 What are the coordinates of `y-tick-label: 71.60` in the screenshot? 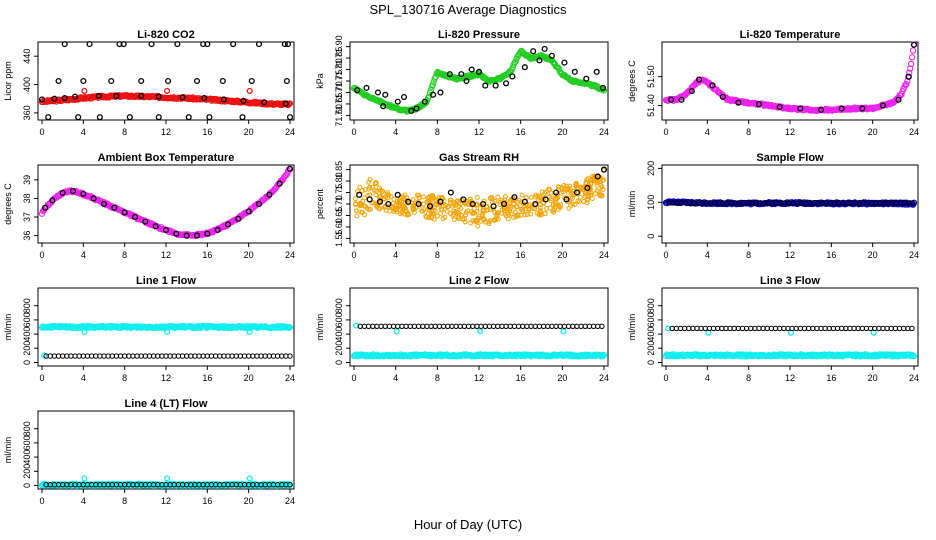 It's located at (339, 115).